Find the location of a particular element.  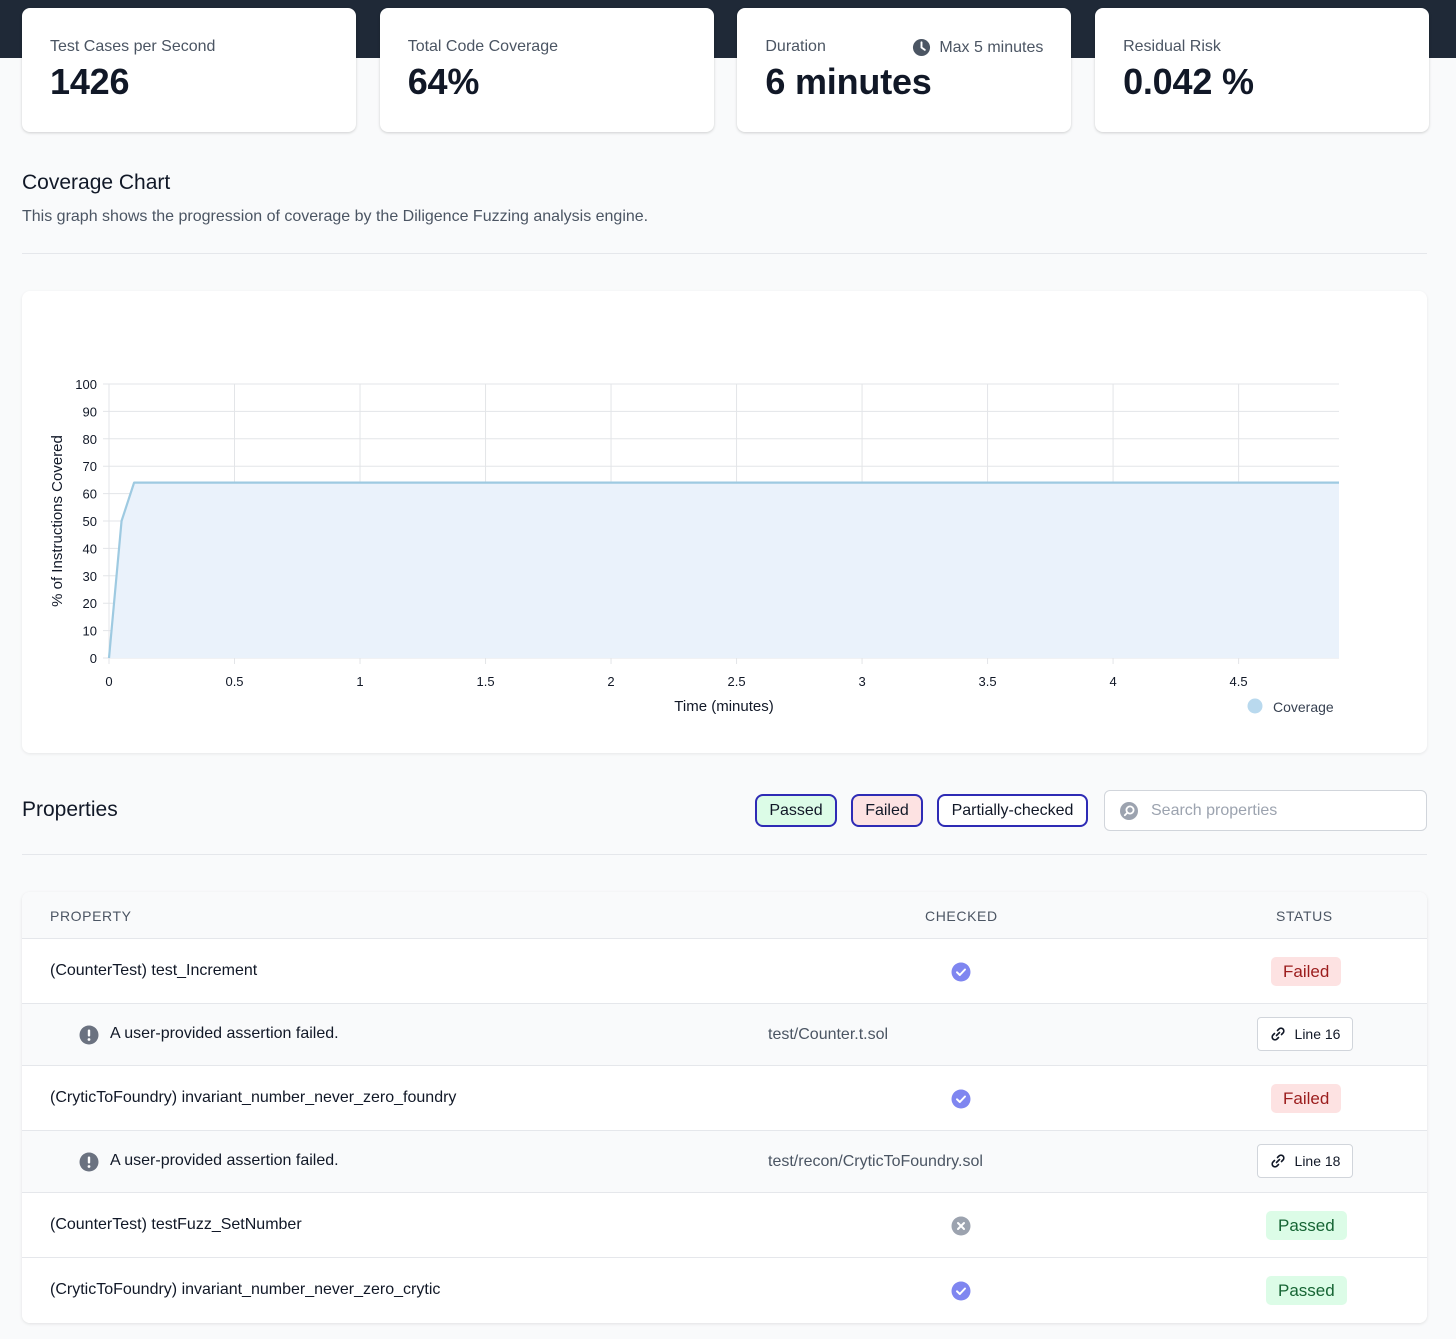

y-axis-label: % of Instructions Covered is located at coordinates (57, 521).